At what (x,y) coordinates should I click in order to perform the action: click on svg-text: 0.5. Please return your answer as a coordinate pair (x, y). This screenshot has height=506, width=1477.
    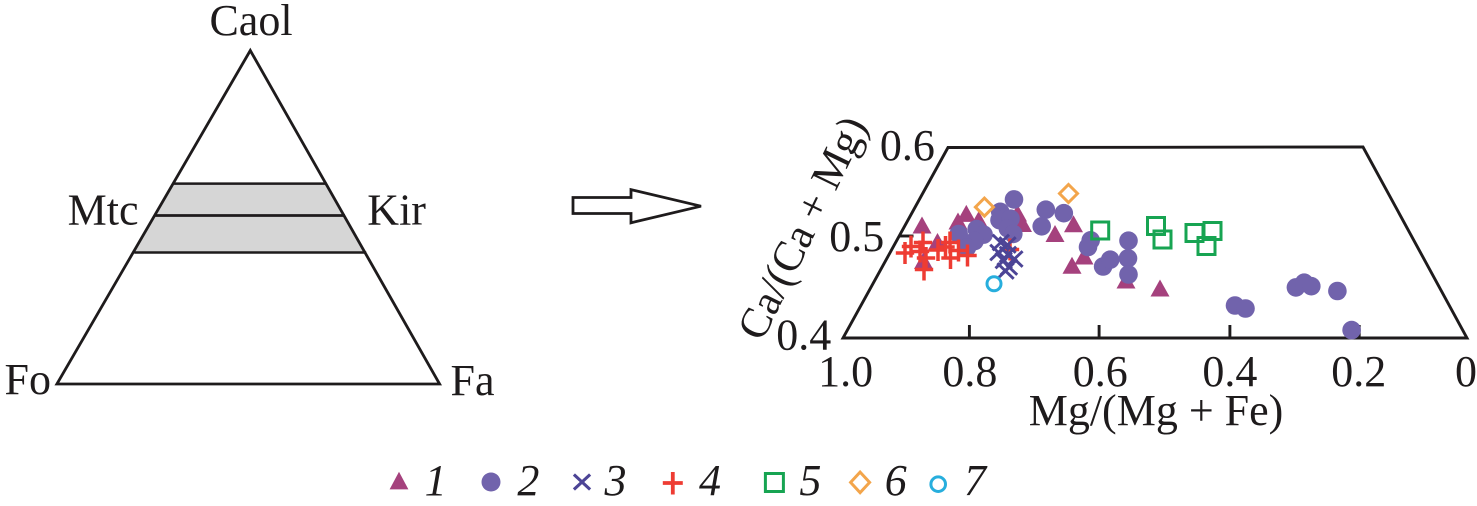
    Looking at the image, I should click on (856, 236).